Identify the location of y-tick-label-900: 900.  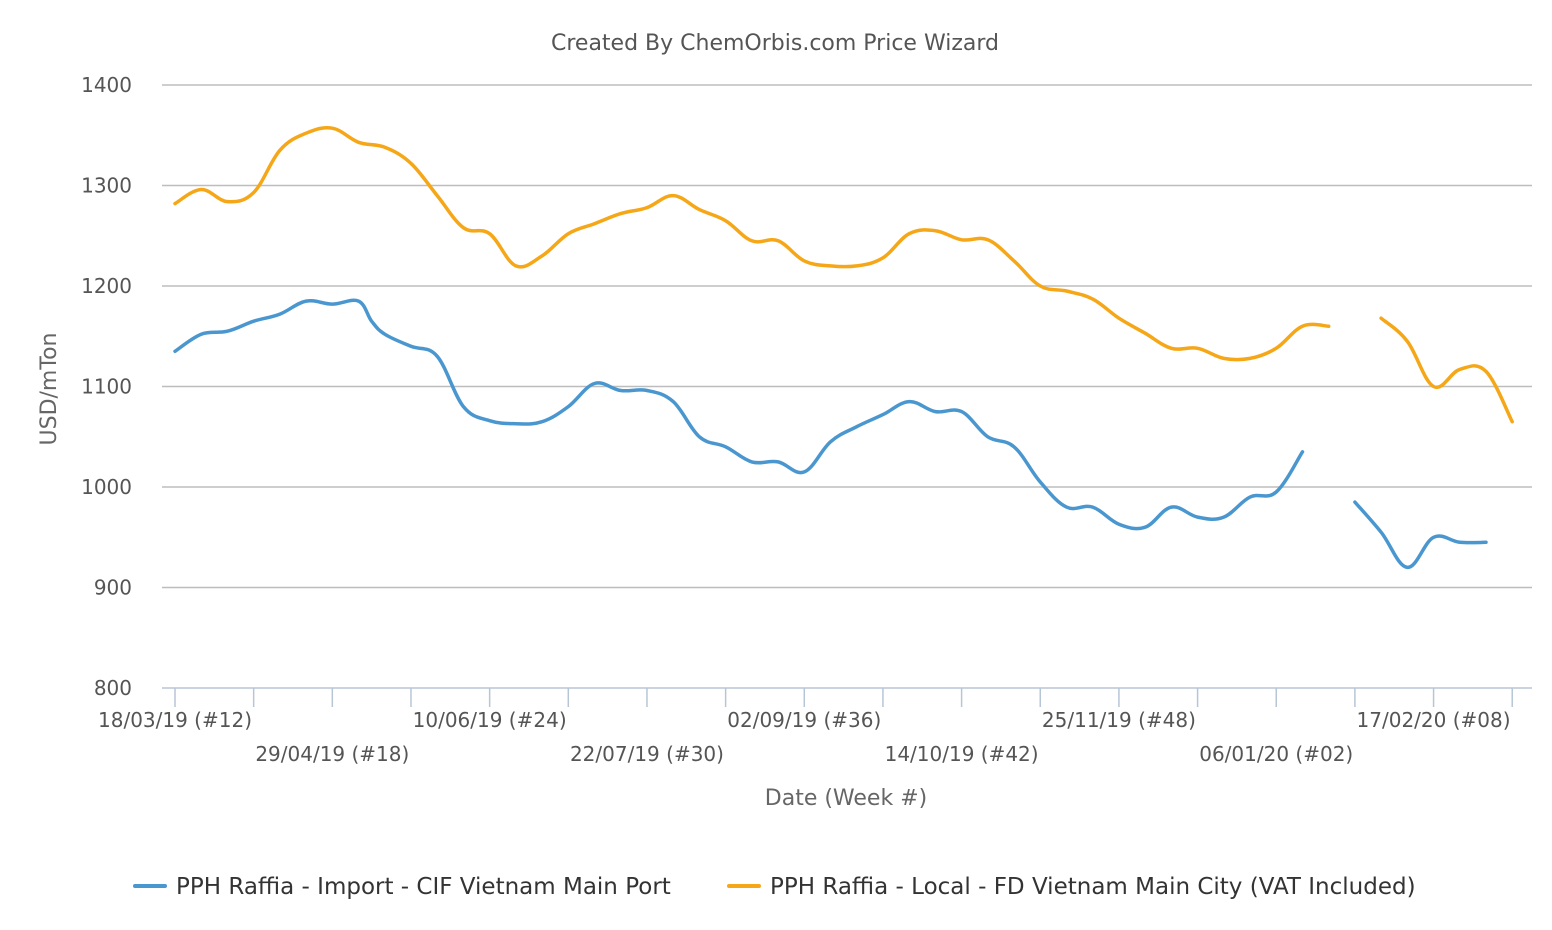
(113, 588).